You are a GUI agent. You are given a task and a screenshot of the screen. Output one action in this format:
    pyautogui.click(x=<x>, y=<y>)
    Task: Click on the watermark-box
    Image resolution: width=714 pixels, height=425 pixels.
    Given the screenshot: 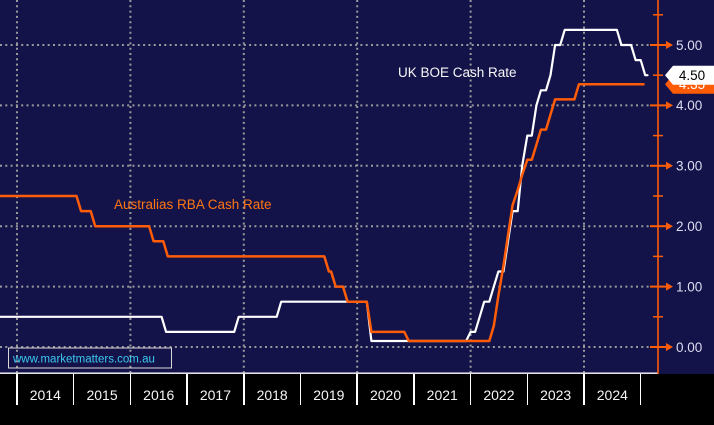 What is the action you would take?
    pyautogui.click(x=90, y=358)
    